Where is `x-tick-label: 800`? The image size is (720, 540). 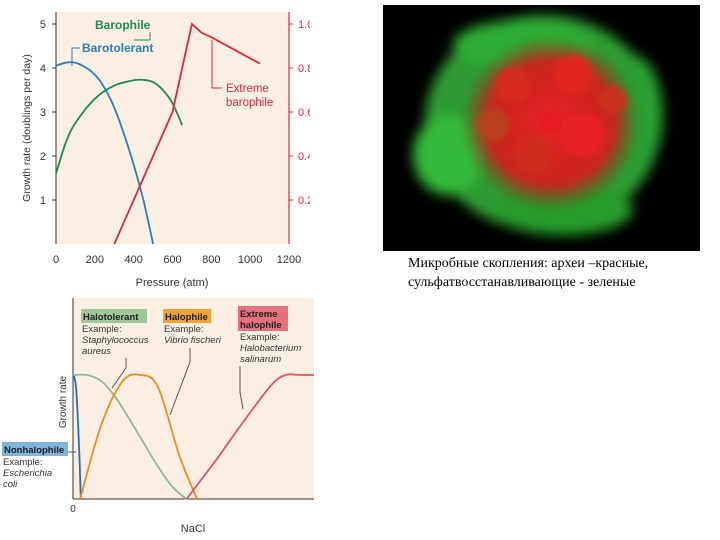
x-tick-label: 800 is located at coordinates (211, 260).